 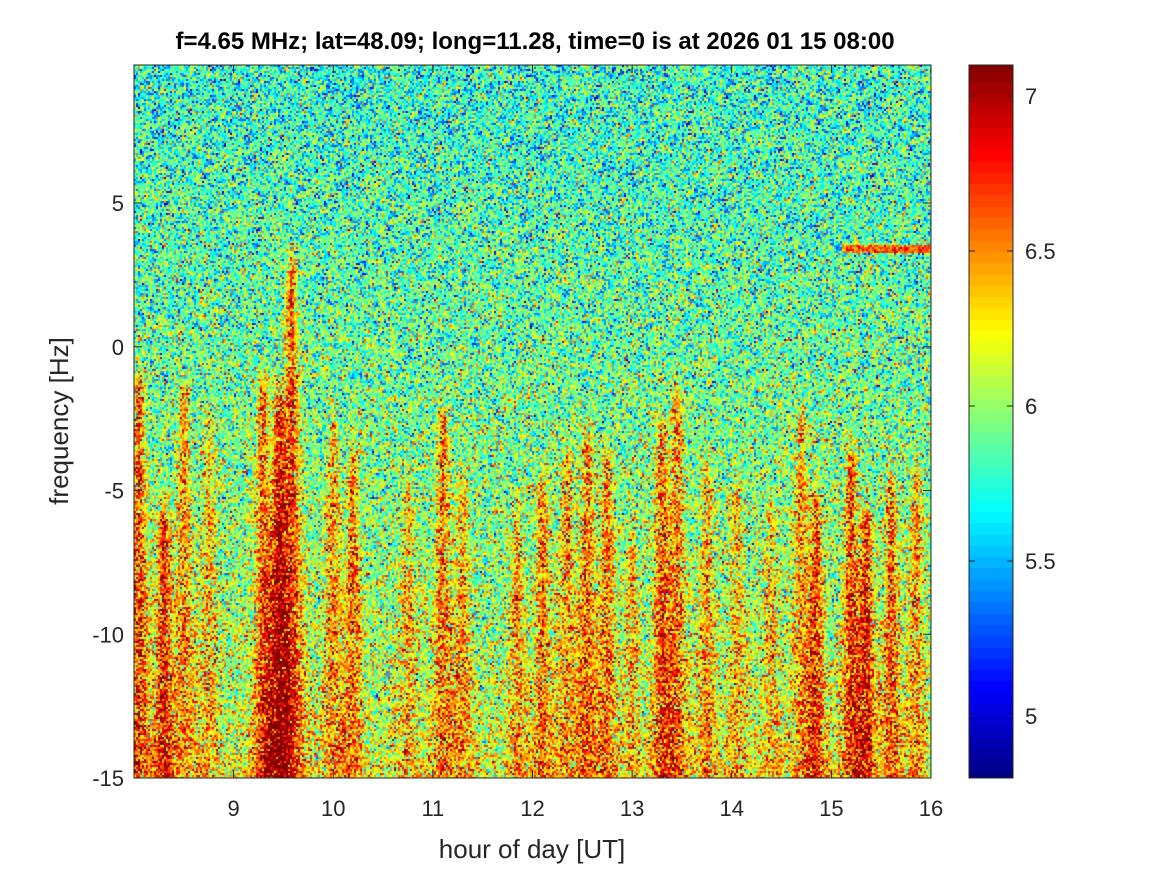 I want to click on colorbar-tick-label: 7, so click(x=1031, y=96).